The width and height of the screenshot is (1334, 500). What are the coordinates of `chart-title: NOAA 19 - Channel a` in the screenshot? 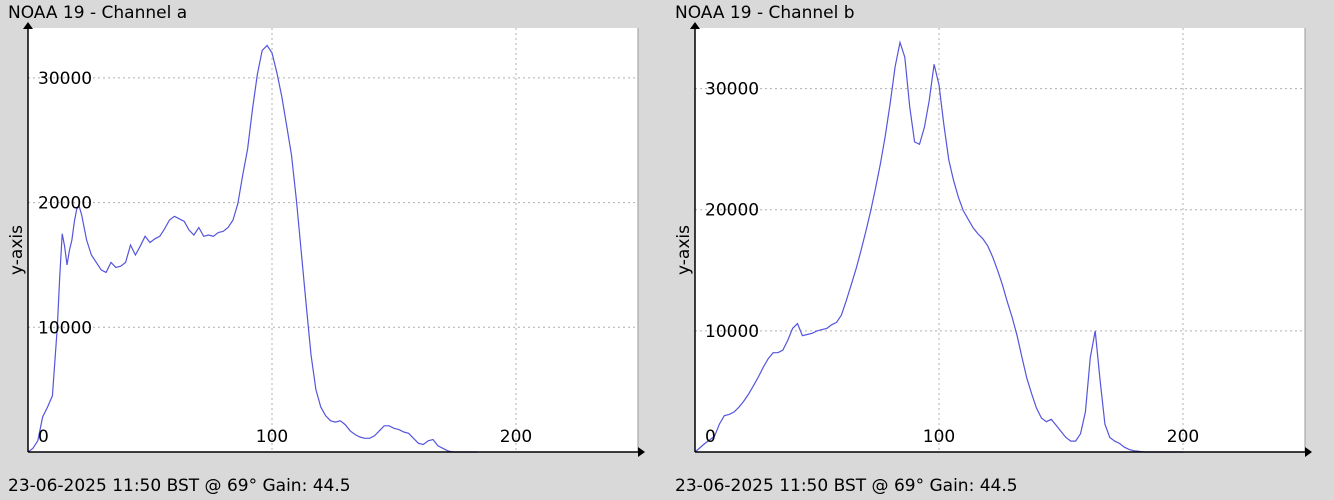 It's located at (98, 13).